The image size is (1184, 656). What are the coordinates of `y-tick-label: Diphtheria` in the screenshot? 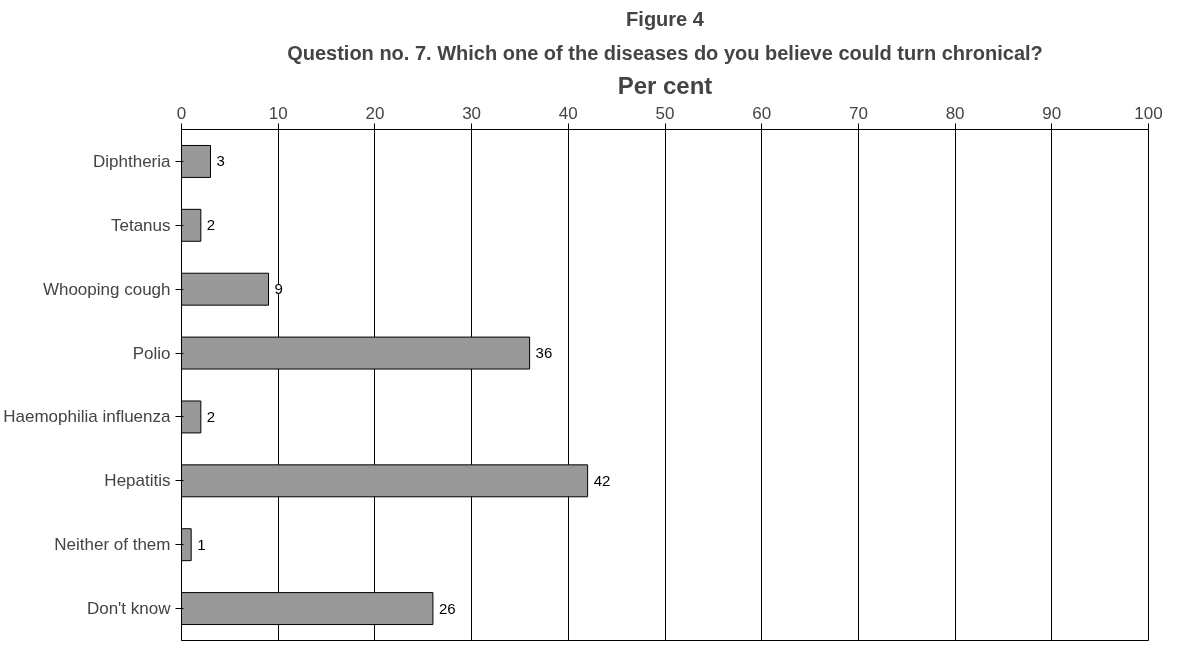 It's located at (132, 161).